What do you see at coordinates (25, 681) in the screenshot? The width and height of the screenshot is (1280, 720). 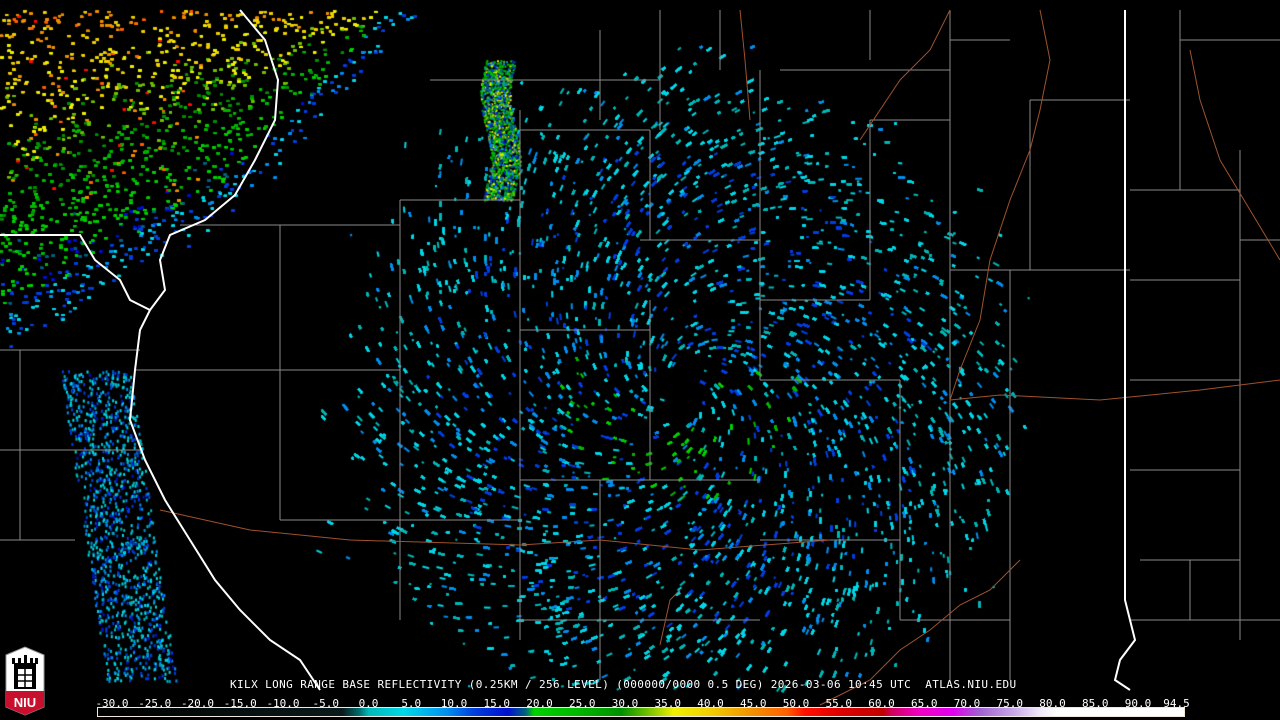 I see `niu-huskie-tower-logo: NIU` at bounding box center [25, 681].